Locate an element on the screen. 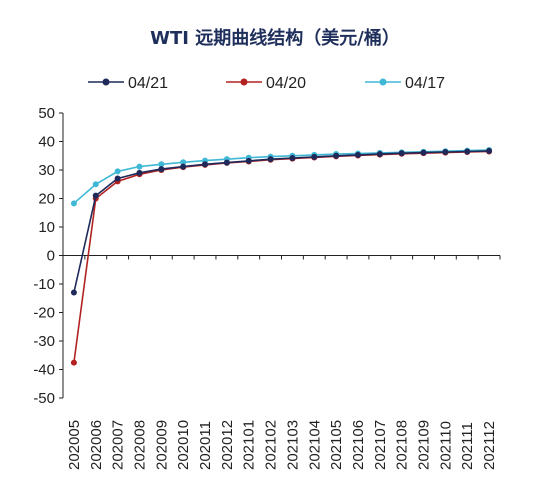 This screenshot has height=486, width=550. y-tick-label: -10 is located at coordinates (44, 284).